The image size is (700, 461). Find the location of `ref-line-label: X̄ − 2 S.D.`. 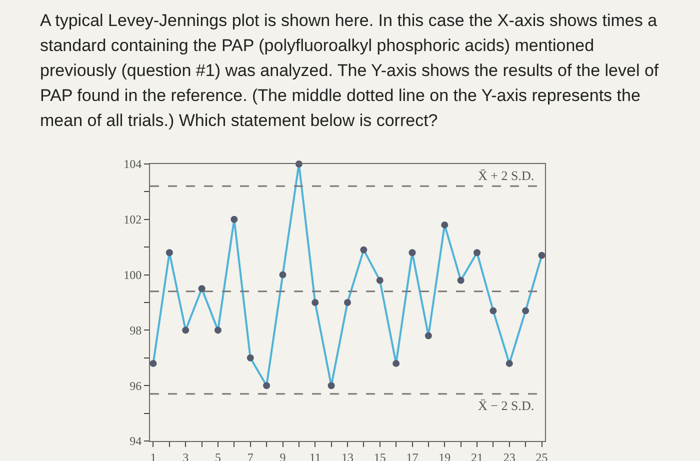

ref-line-label: X̄ − 2 S.D. is located at coordinates (506, 405).